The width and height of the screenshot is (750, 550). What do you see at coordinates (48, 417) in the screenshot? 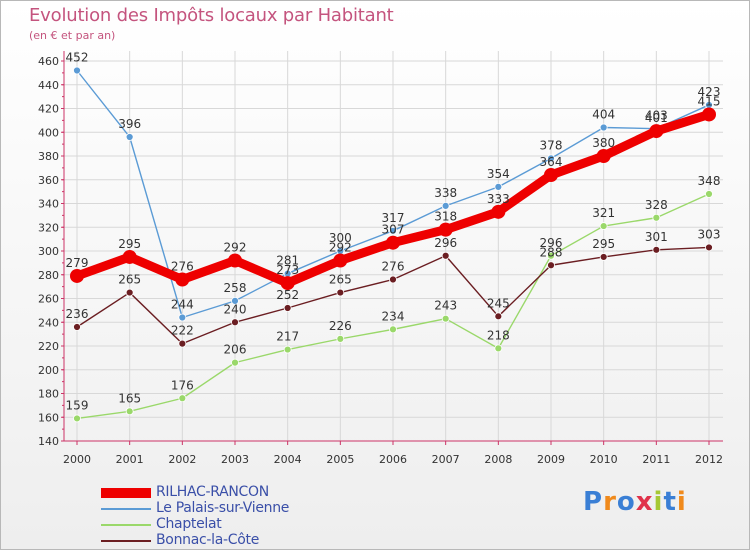
I see `y-tick-label: 160` at bounding box center [48, 417].